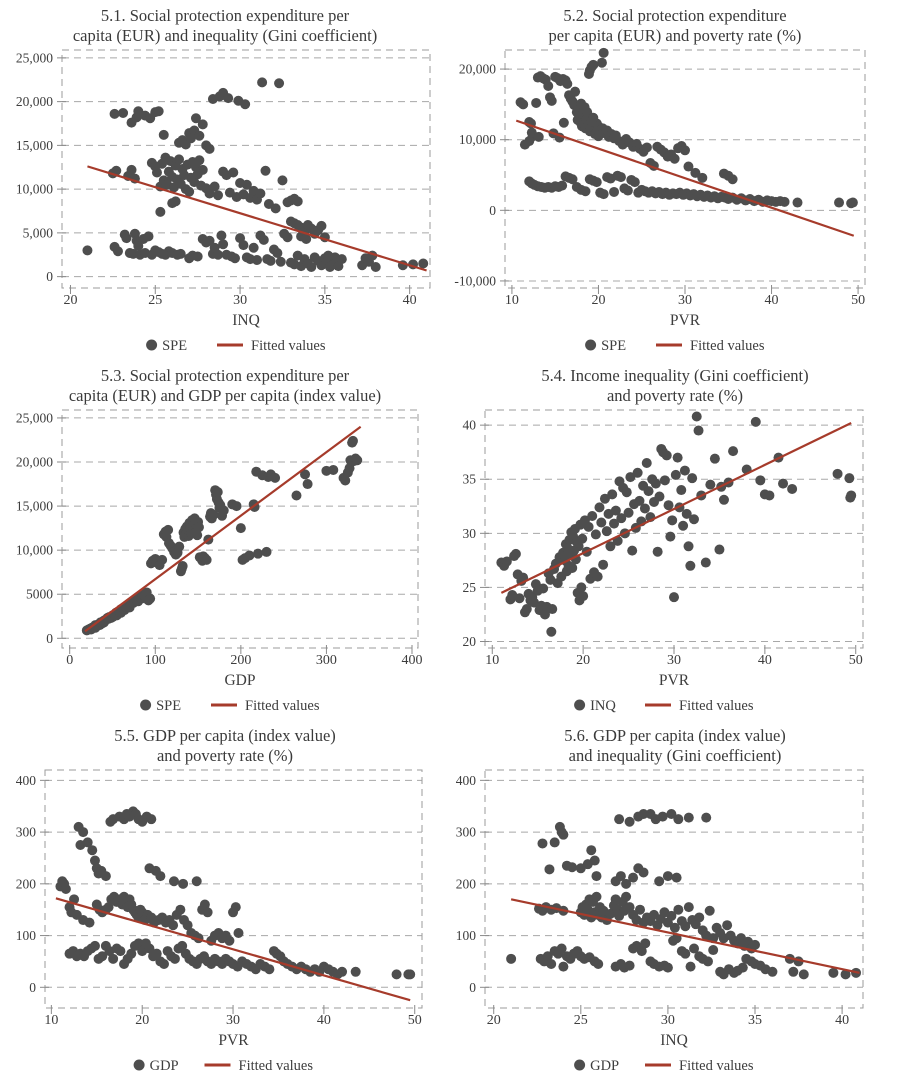  Describe the element at coordinates (477, 69) in the screenshot. I see `y-tick-label: 20,000` at that location.